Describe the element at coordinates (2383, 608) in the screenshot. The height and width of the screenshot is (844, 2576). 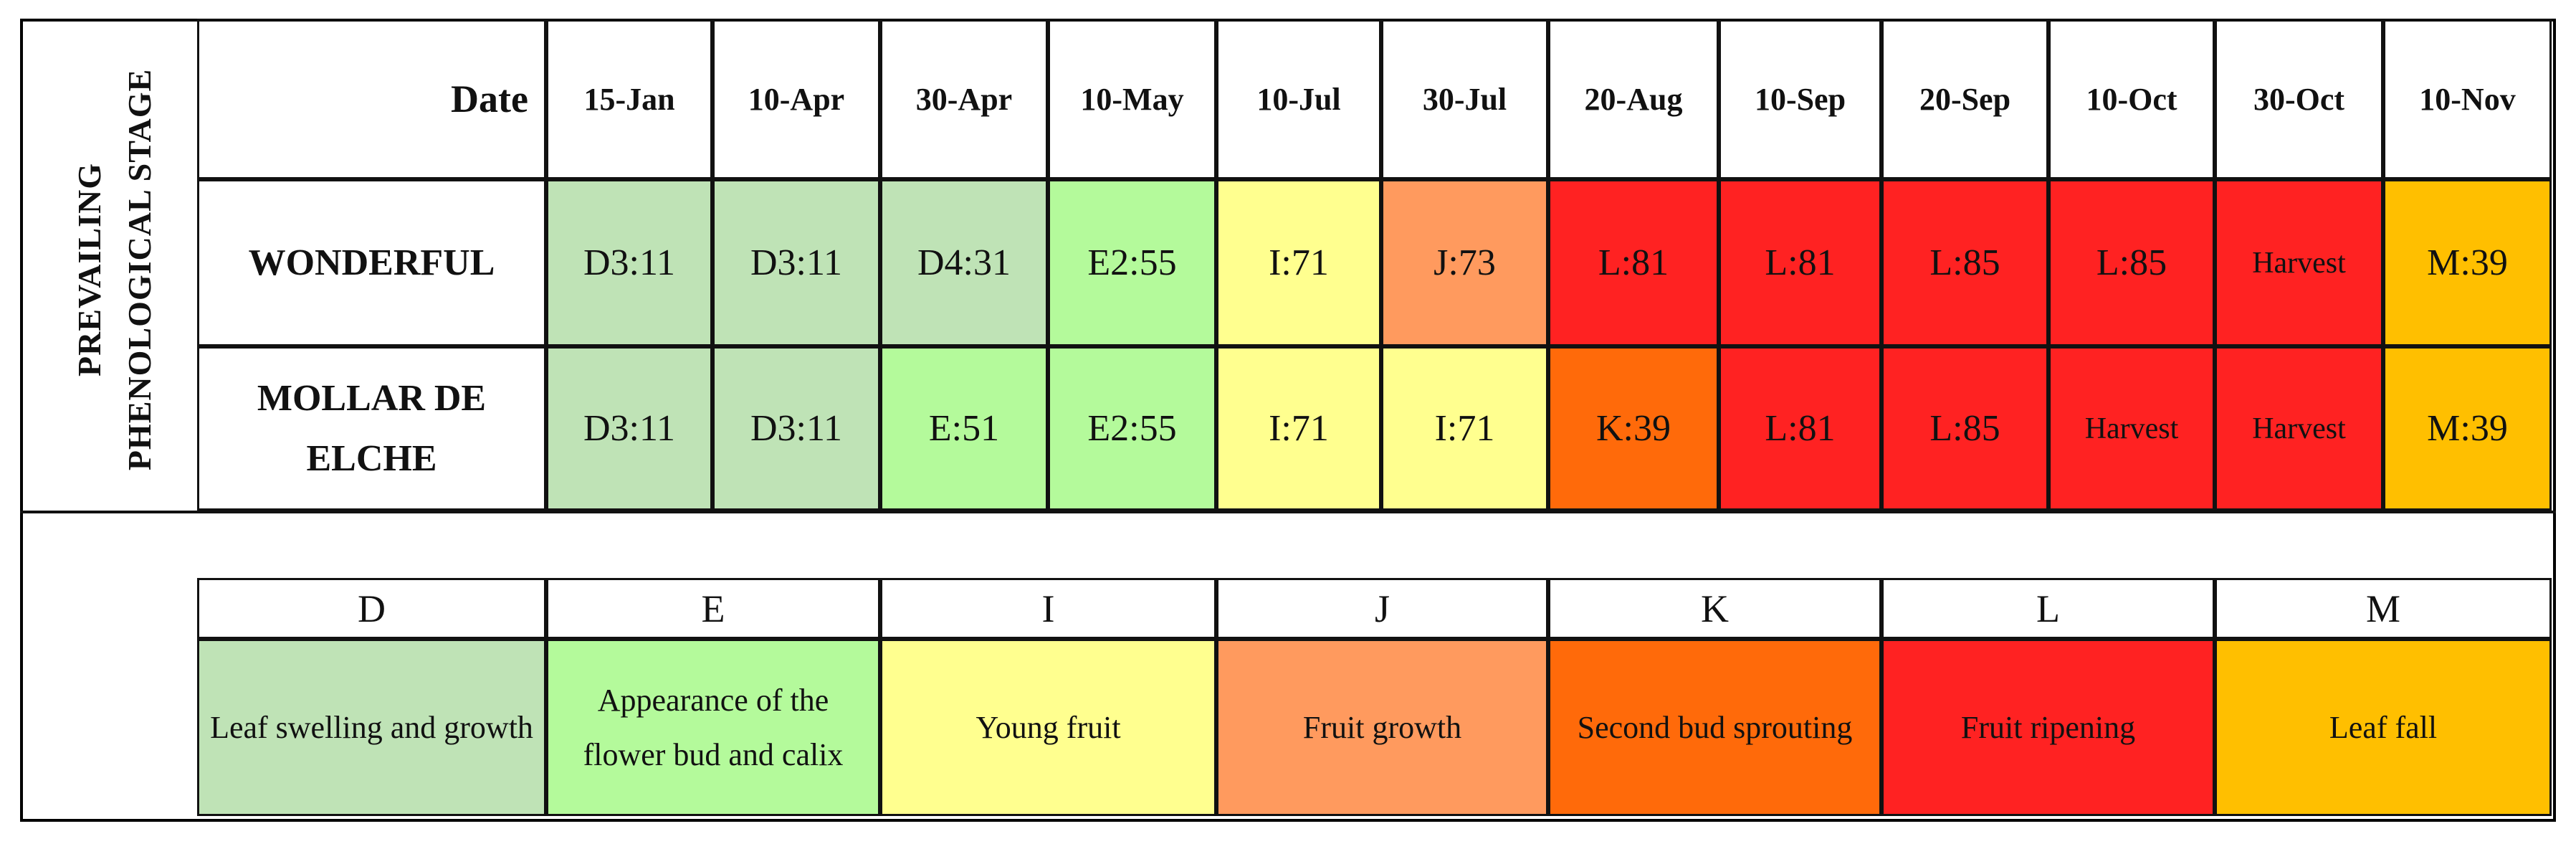
I see `legend-stage-letter: M` at that location.